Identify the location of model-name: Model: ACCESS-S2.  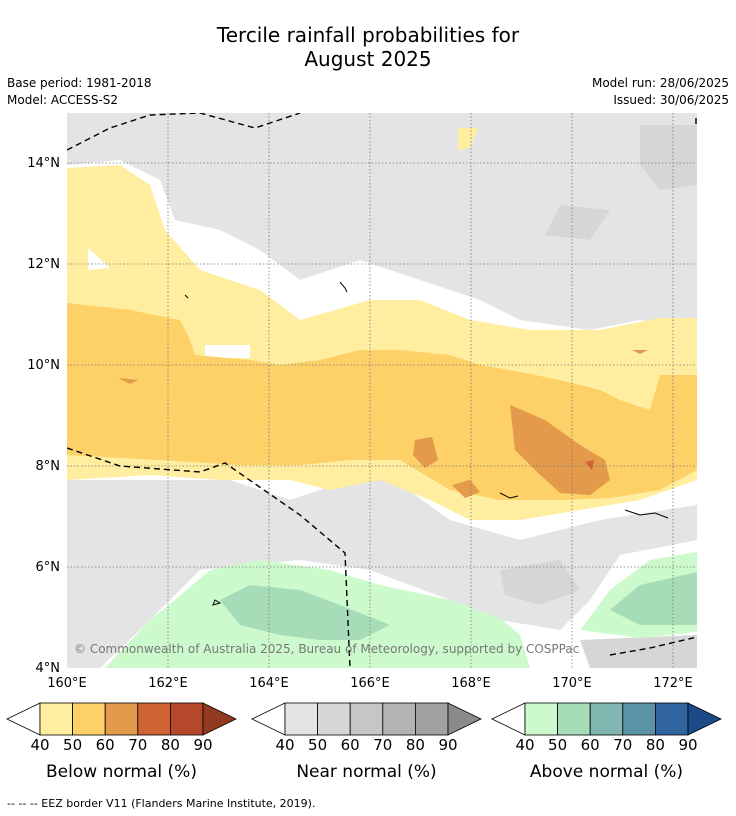
(63, 100).